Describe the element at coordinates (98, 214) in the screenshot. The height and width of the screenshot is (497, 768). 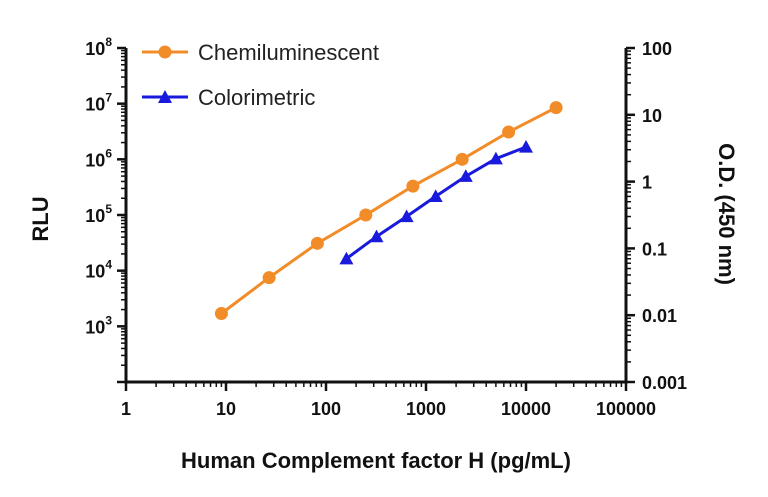
I see `y-left-tick-label: 10⁵` at that location.